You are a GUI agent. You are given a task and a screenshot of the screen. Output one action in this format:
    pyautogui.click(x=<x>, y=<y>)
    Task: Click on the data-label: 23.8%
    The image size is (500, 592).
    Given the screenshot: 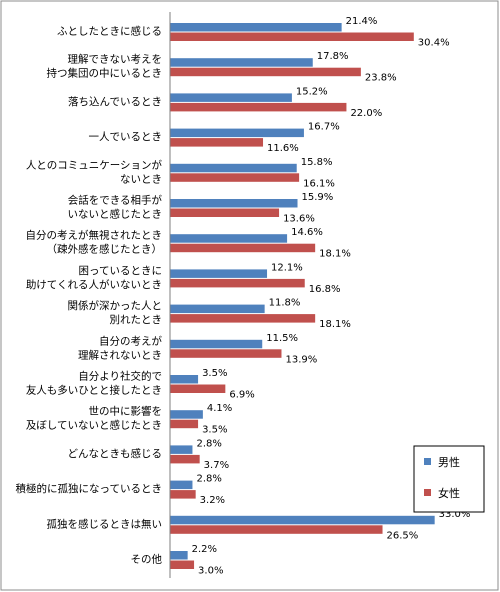 What is the action you would take?
    pyautogui.click(x=381, y=78)
    